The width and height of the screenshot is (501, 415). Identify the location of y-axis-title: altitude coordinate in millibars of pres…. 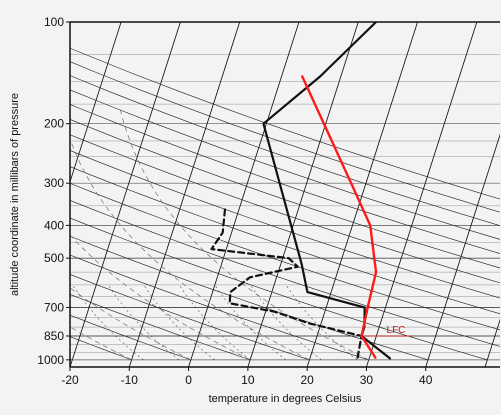
(15, 194).